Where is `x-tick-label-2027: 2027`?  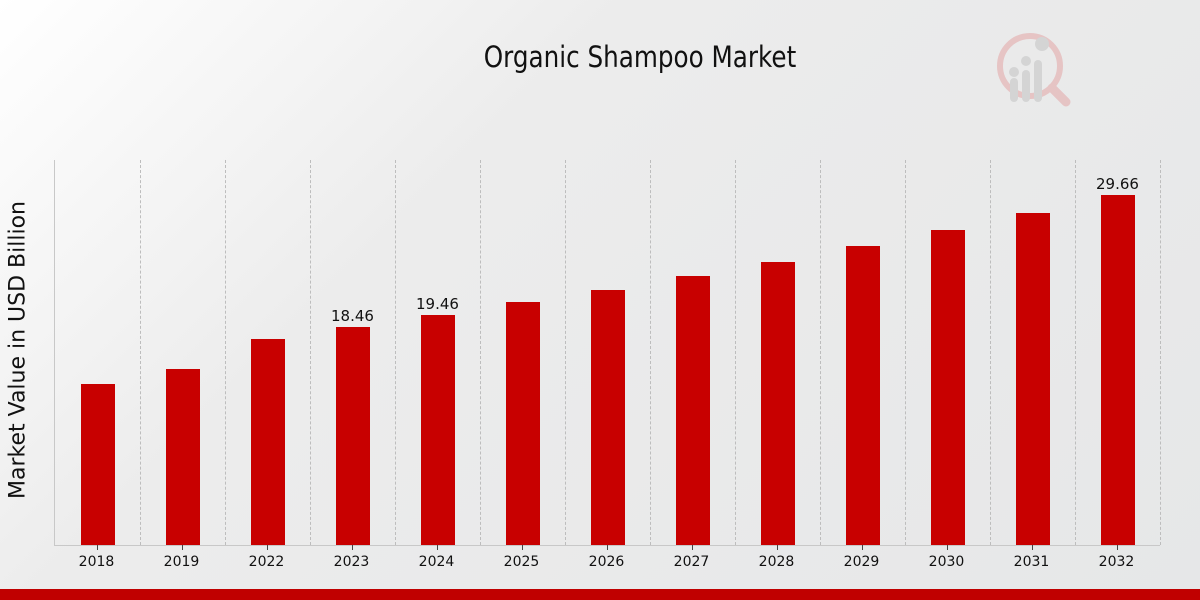 x-tick-label-2027: 2027 is located at coordinates (691, 562).